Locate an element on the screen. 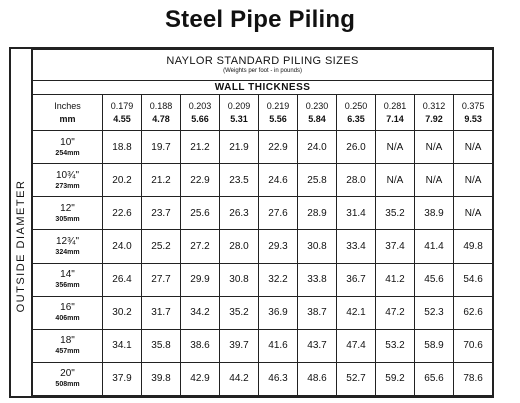 This screenshot has width=520, height=403. weight-cell: 36.9 is located at coordinates (278, 312).